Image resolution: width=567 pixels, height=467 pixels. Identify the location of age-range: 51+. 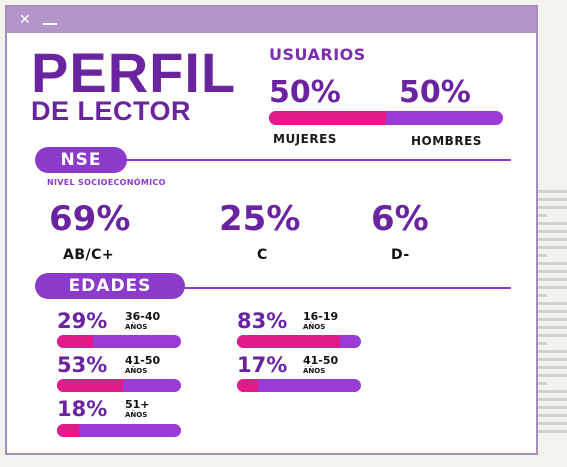
(137, 404).